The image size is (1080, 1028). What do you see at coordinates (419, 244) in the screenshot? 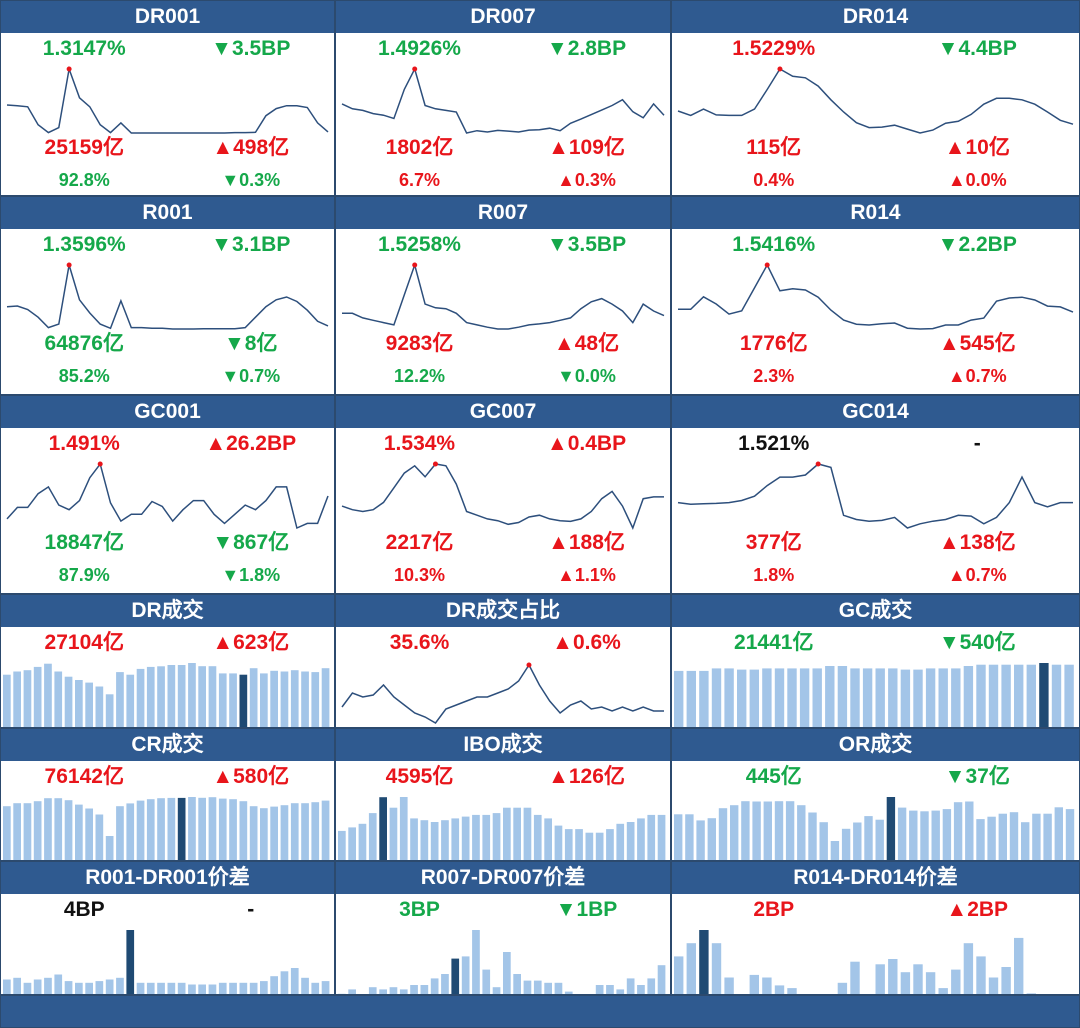
I see `stat-value: 1.5258%` at bounding box center [419, 244].